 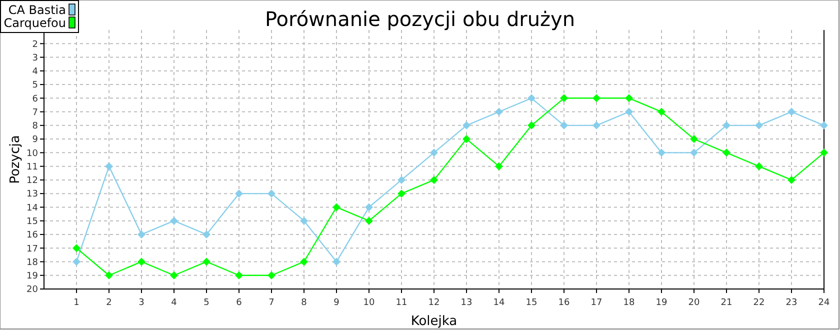 I want to click on y-tick-label: 20, so click(x=32, y=290).